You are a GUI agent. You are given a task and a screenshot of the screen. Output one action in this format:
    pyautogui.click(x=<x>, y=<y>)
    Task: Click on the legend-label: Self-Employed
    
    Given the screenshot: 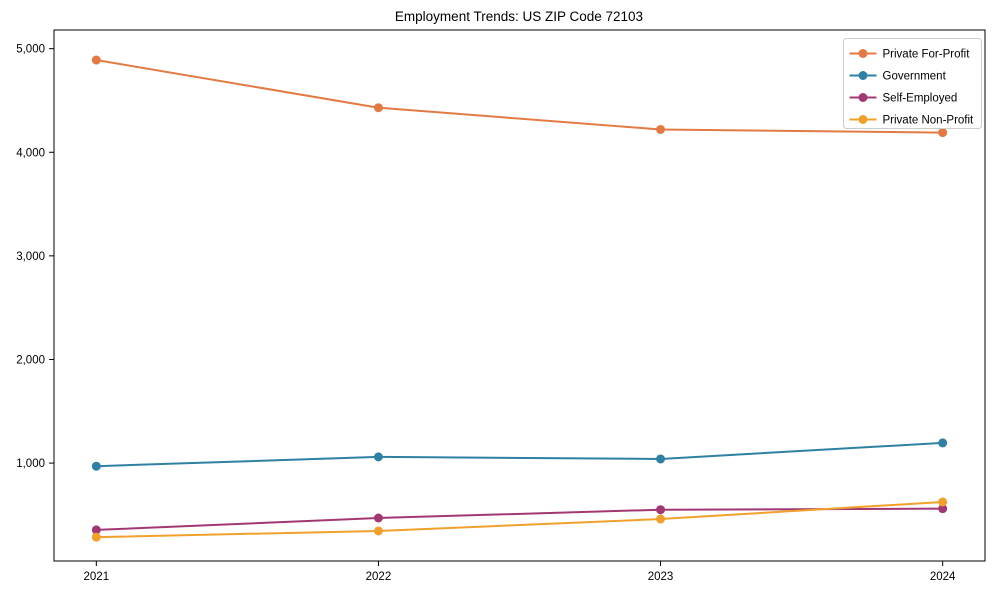 What is the action you would take?
    pyautogui.click(x=920, y=99)
    